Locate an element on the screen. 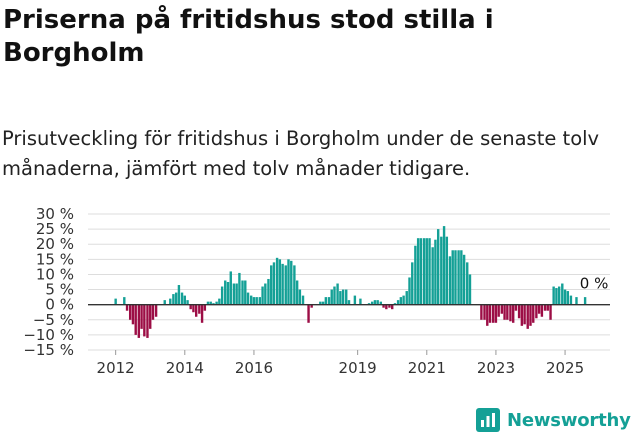 This screenshot has height=439, width=631. x-tick-label: 2012 is located at coordinates (116, 368).